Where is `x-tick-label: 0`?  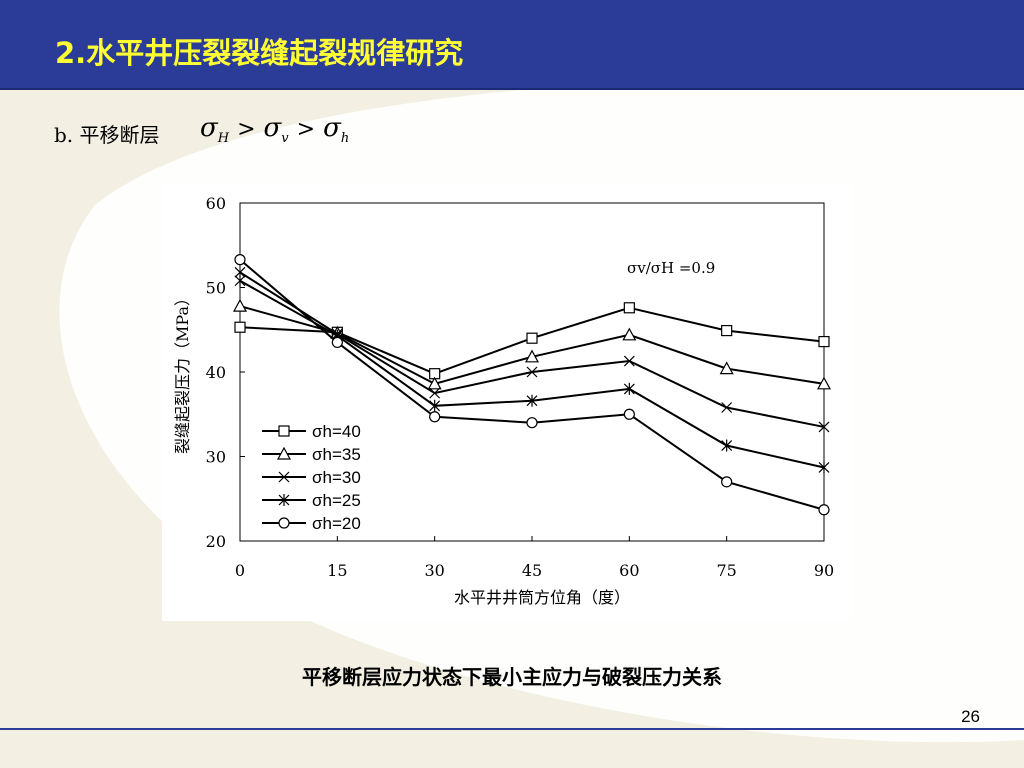 x-tick-label: 0 is located at coordinates (240, 570).